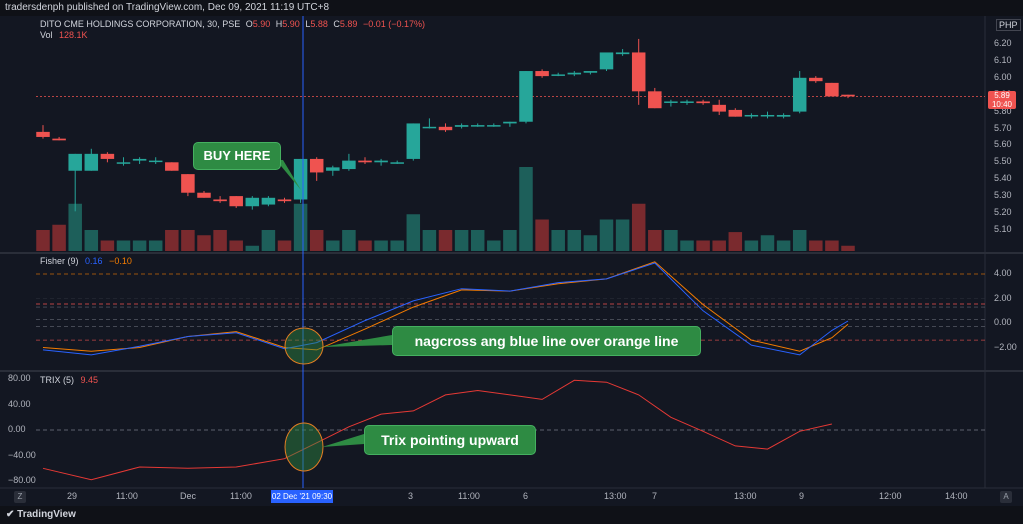 This screenshot has width=1023, height=524. I want to click on axis-tick-label: 4.00, so click(1003, 273).